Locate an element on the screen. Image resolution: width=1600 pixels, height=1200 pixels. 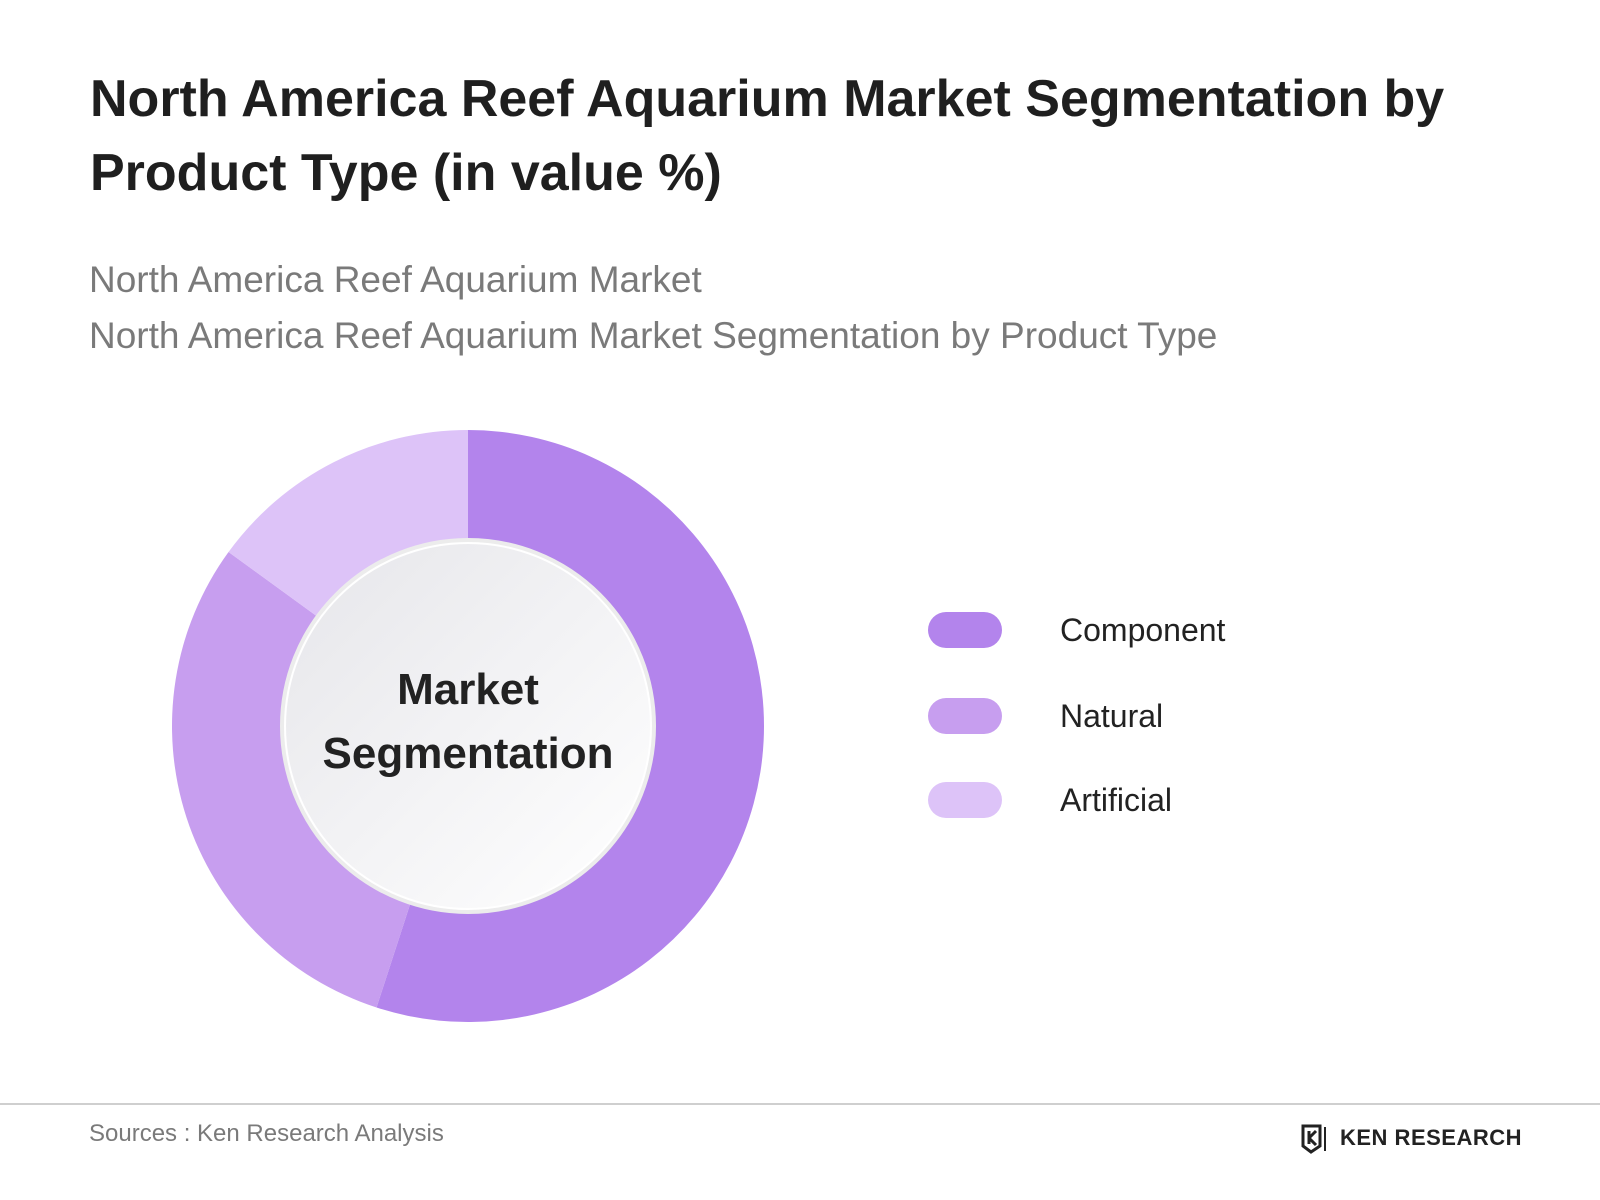
donut-slice-artificial is located at coordinates (348, 525).